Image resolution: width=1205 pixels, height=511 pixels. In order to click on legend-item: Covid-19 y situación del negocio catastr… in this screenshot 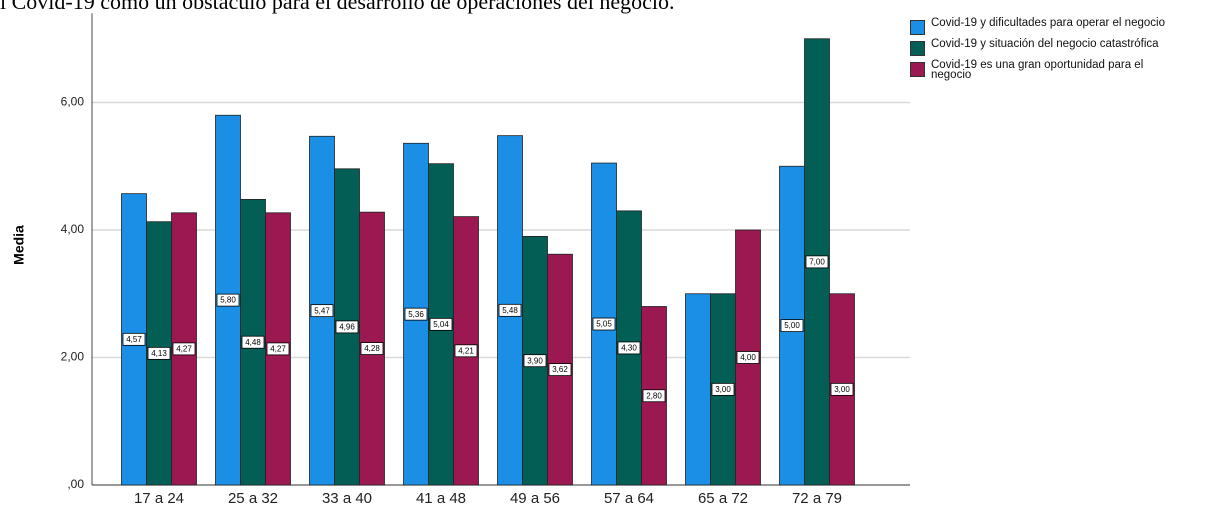, I will do `click(1042, 47)`.